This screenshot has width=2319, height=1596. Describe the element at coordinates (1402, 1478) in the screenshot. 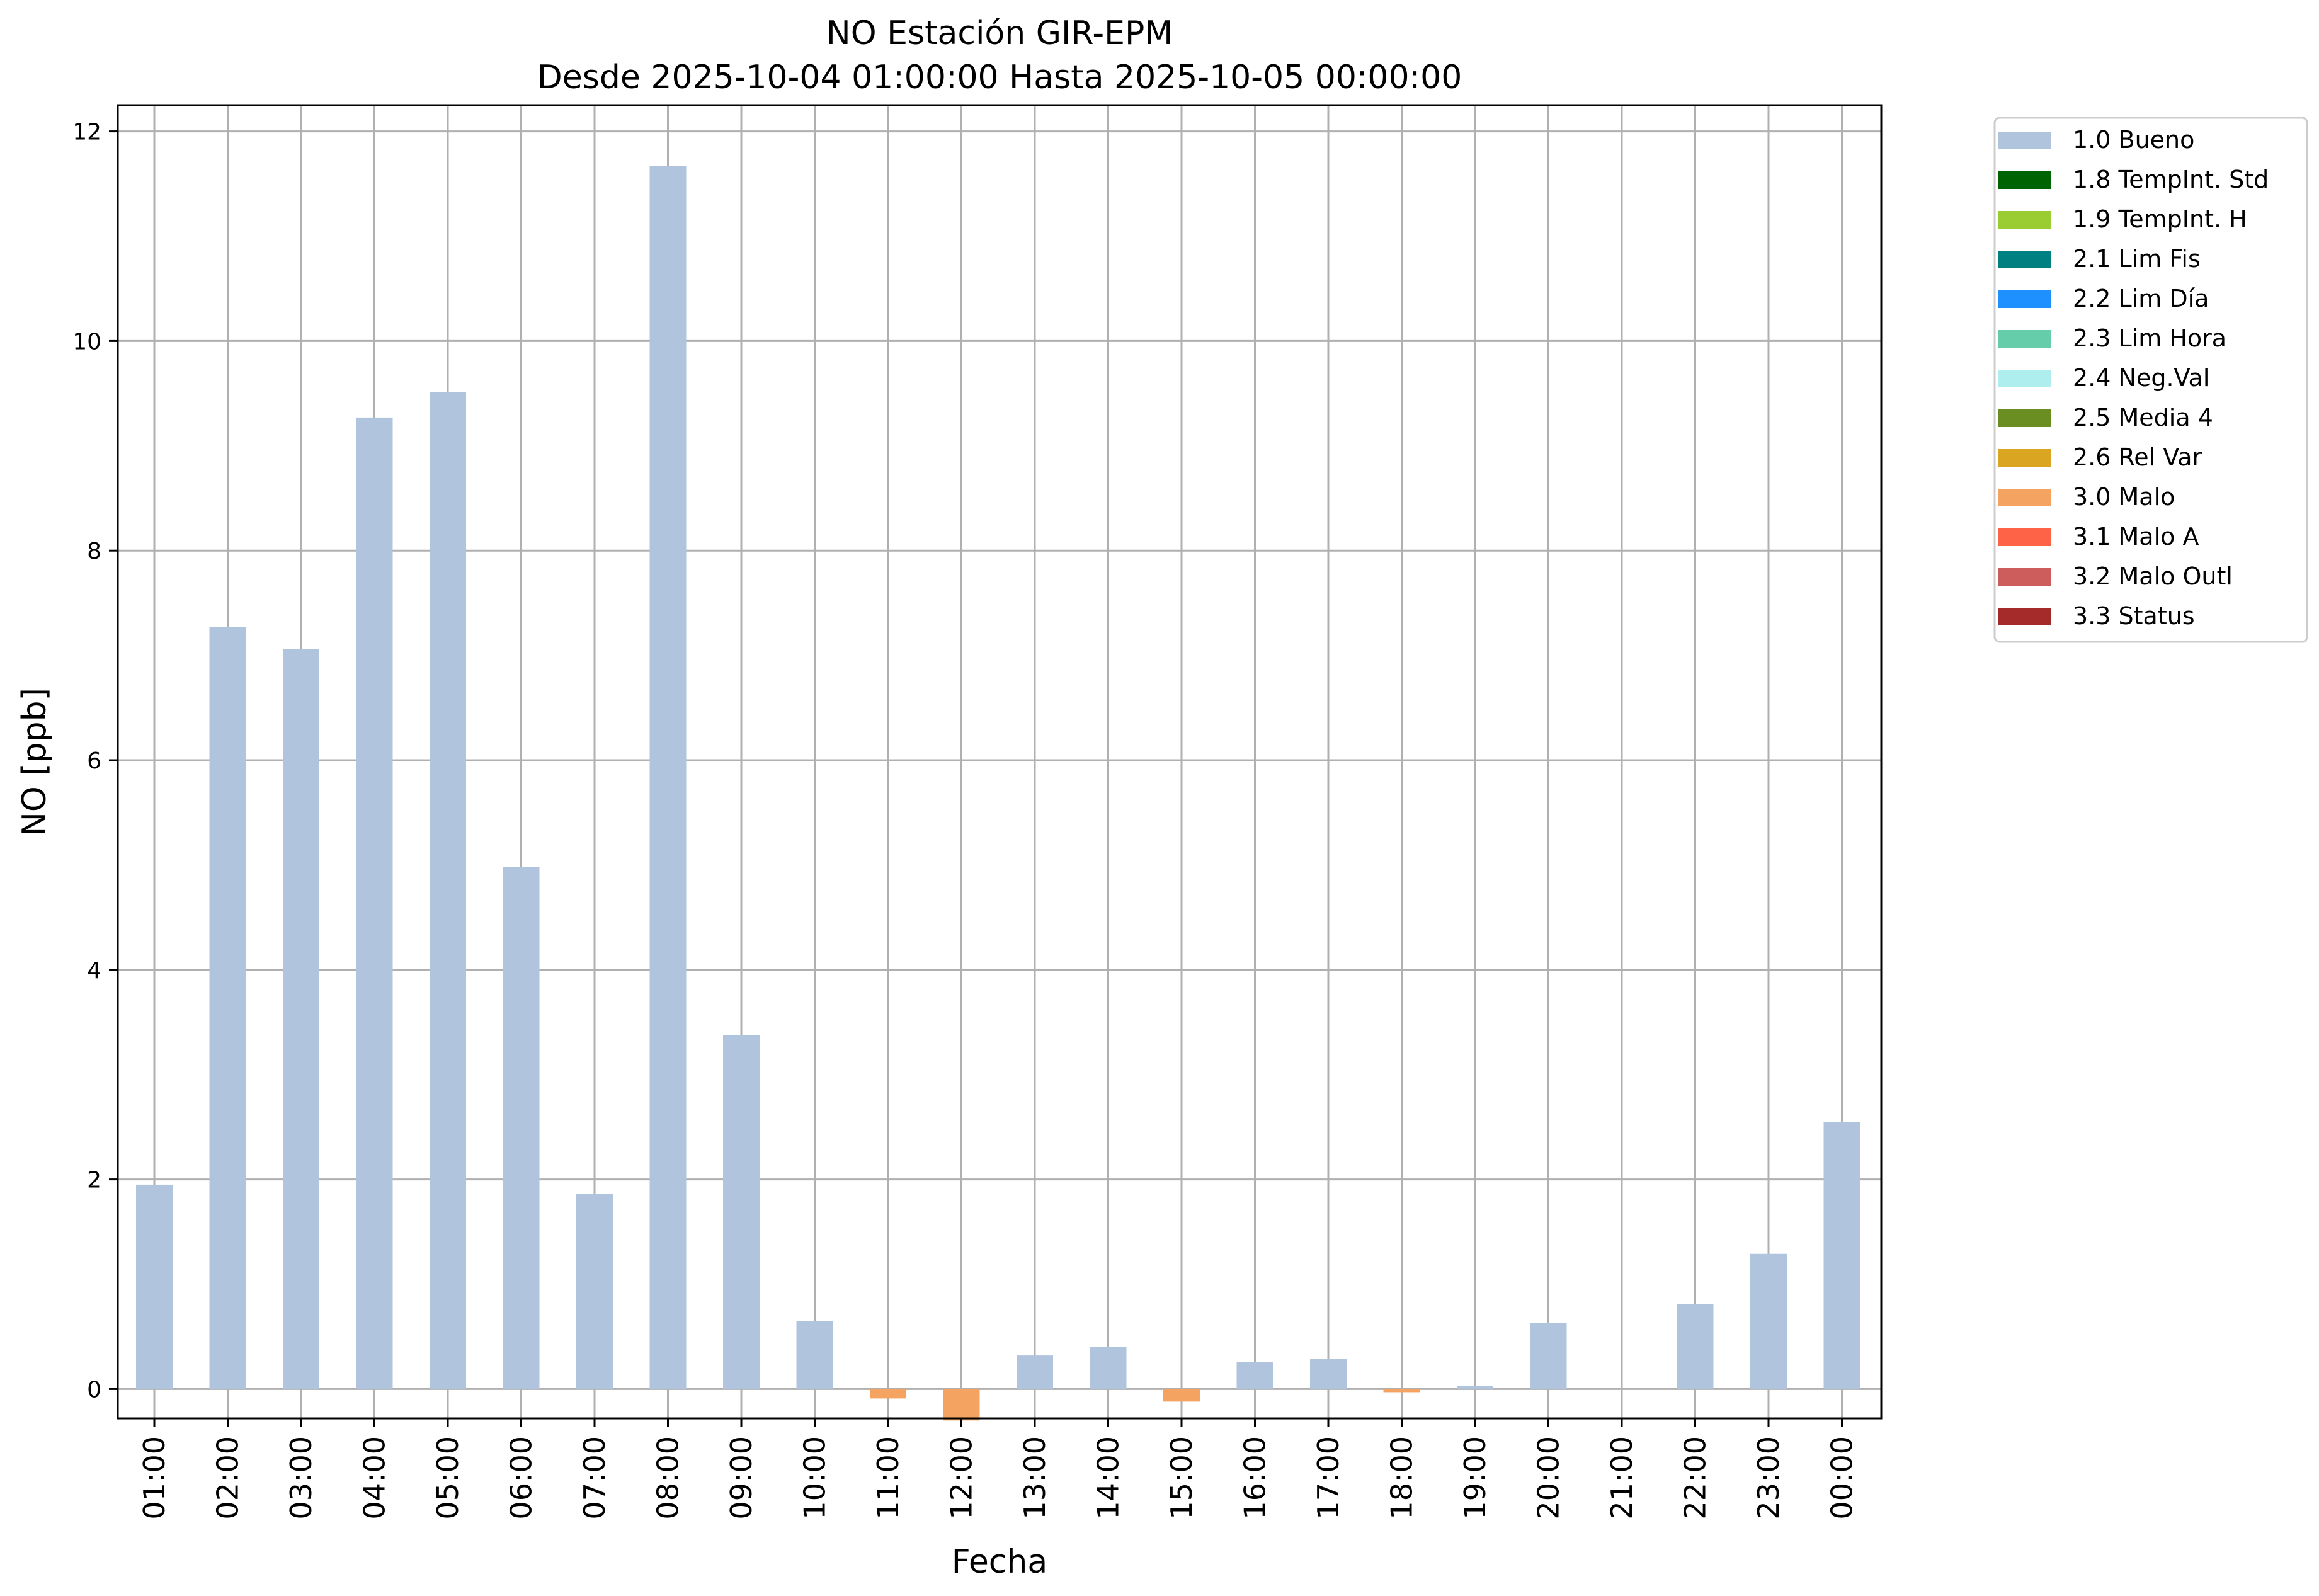

I see `x-tick-label: 18:00` at that location.